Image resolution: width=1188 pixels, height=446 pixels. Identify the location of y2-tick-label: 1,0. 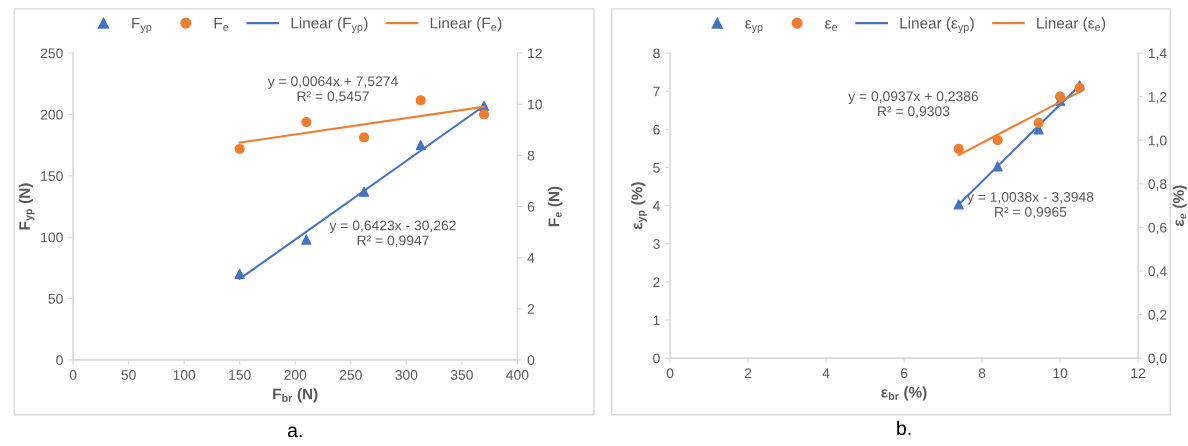
(1157, 141).